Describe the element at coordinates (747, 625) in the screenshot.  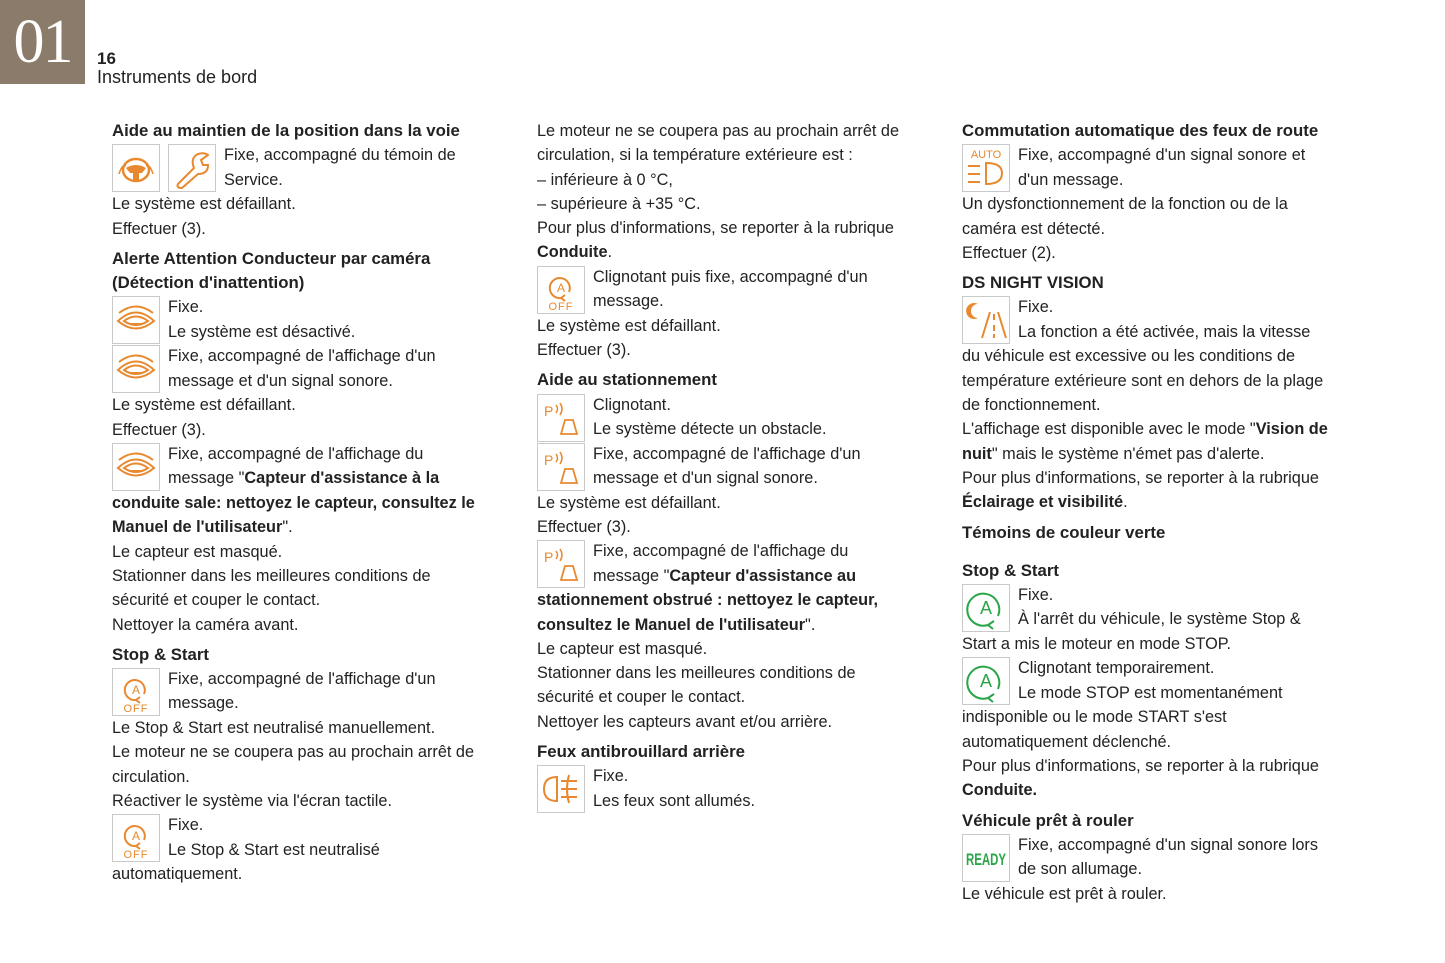
I see `text-line: consultez le Manuel de l'utilisateur".` at that location.